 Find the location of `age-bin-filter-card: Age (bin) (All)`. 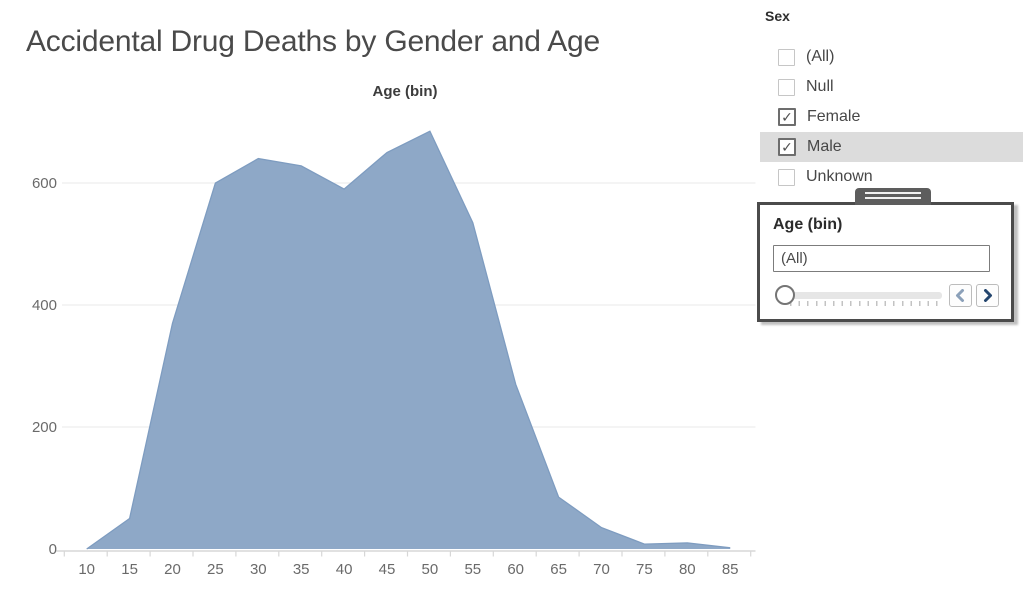

age-bin-filter-card: Age (bin) (All) is located at coordinates (885, 255).